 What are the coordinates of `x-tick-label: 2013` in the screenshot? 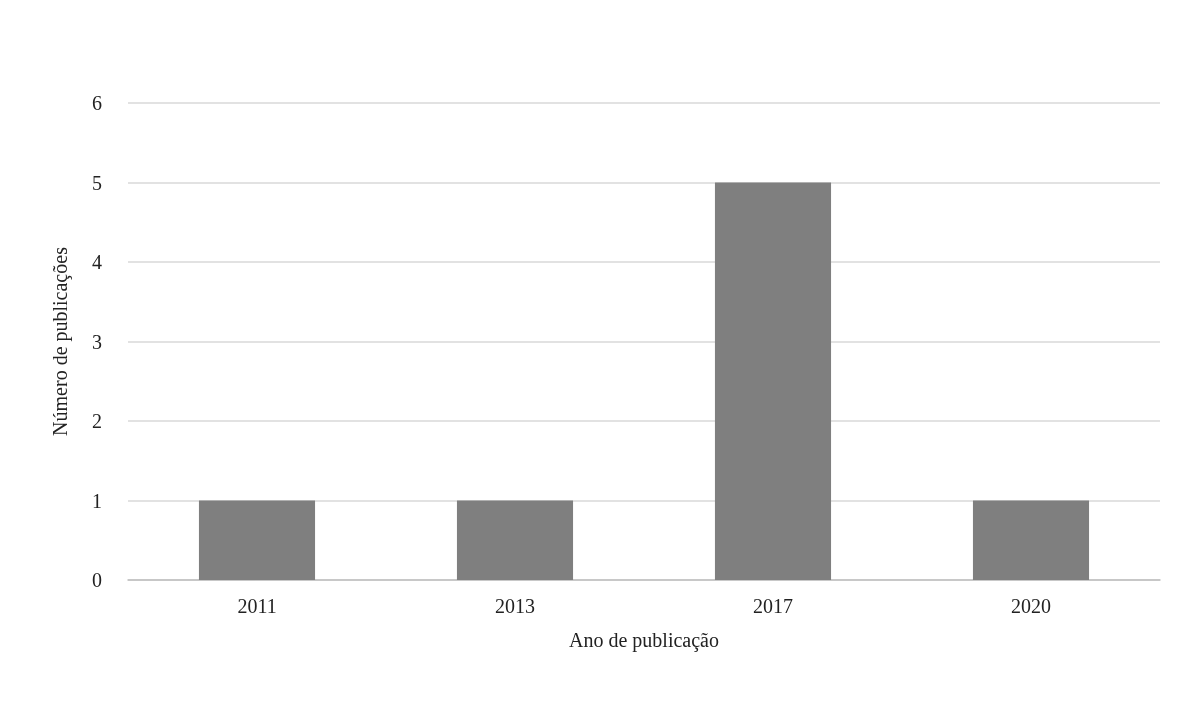 It's located at (515, 606).